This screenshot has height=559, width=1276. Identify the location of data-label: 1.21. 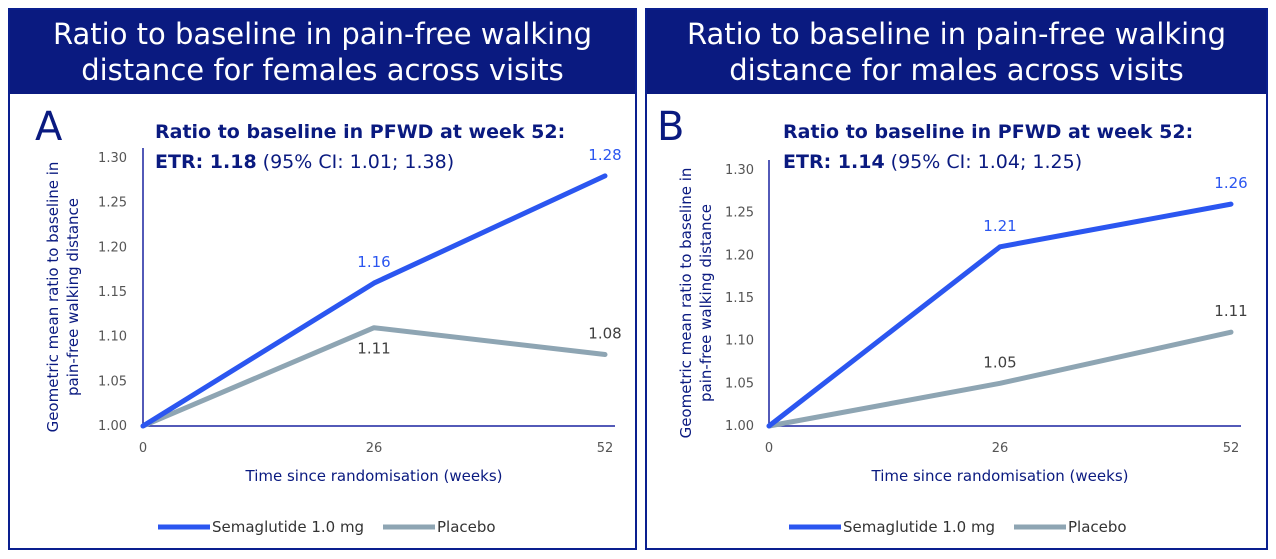
(999, 226).